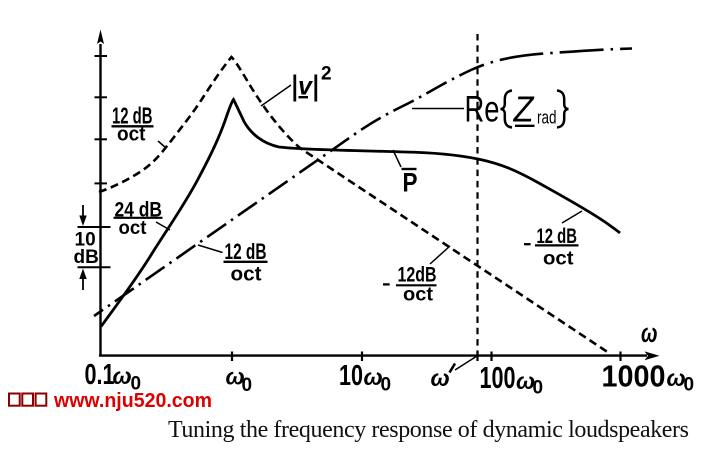 Image resolution: width=728 pixels, height=471 pixels. I want to click on svg-text: 0.1, so click(100, 375).